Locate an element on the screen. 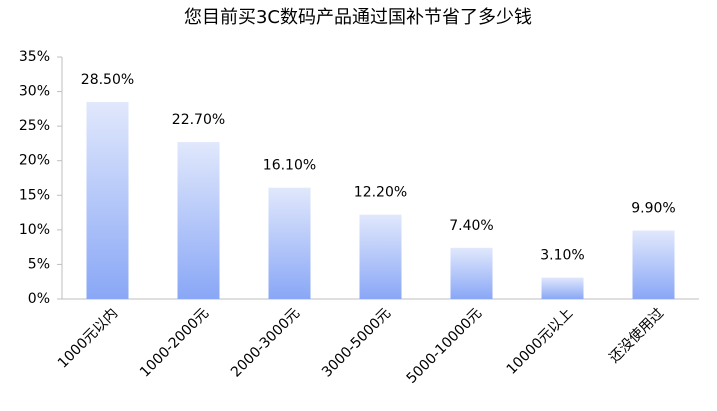 Image resolution: width=717 pixels, height=411 pixels. x-tick-label: 1000元以内 is located at coordinates (88, 338).